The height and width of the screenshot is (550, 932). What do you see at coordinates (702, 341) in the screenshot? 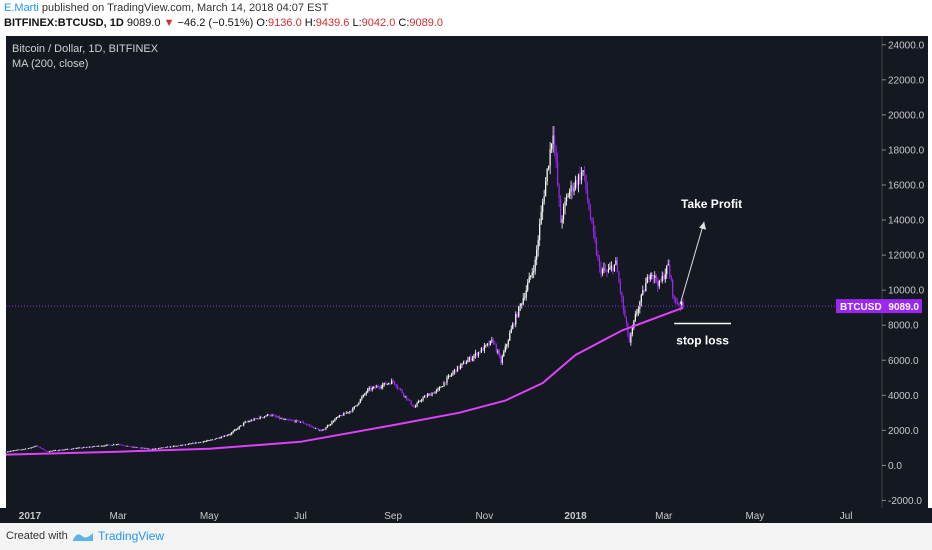
I see `stop-loss-label: stop loss` at bounding box center [702, 341].